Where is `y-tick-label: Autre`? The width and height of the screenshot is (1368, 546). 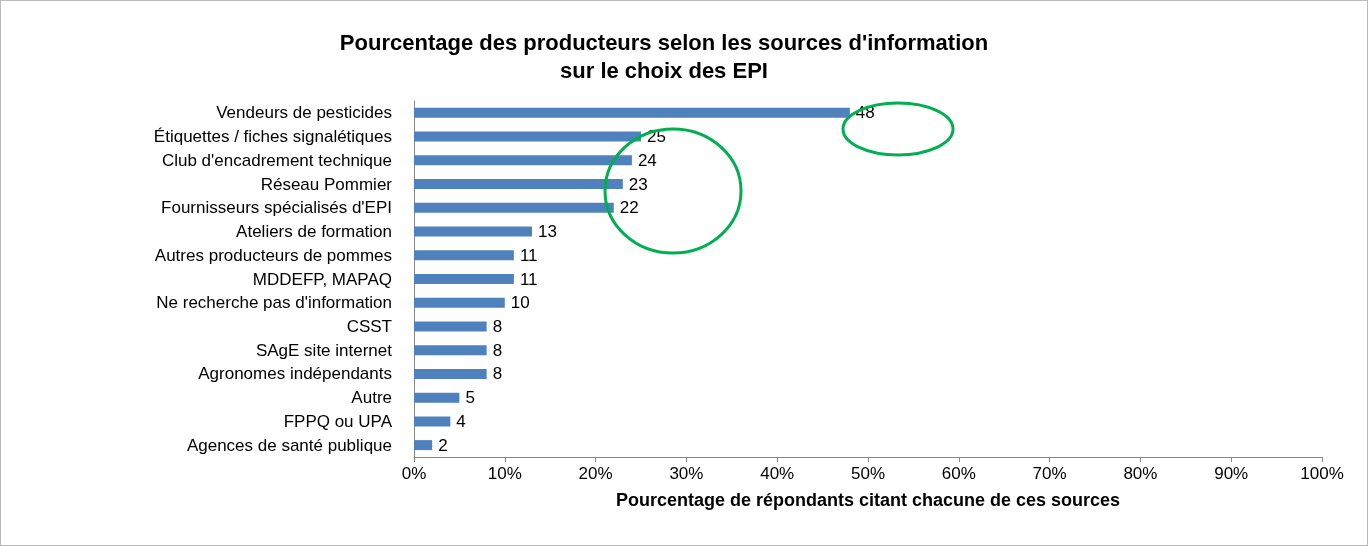 y-tick-label: Autre is located at coordinates (371, 398).